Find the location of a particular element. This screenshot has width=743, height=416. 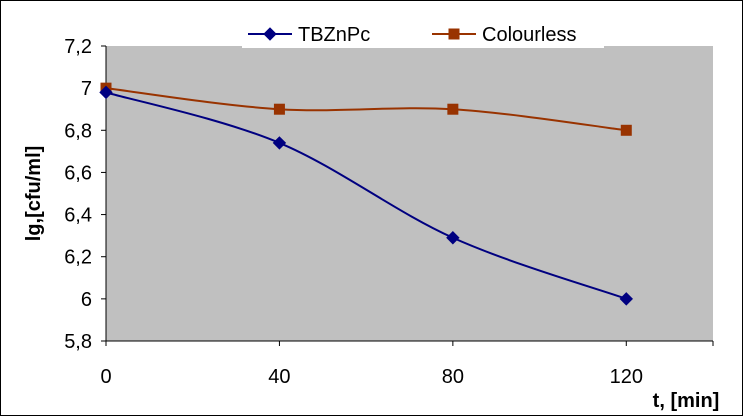

y-tick-label: 7 is located at coordinates (86, 89).